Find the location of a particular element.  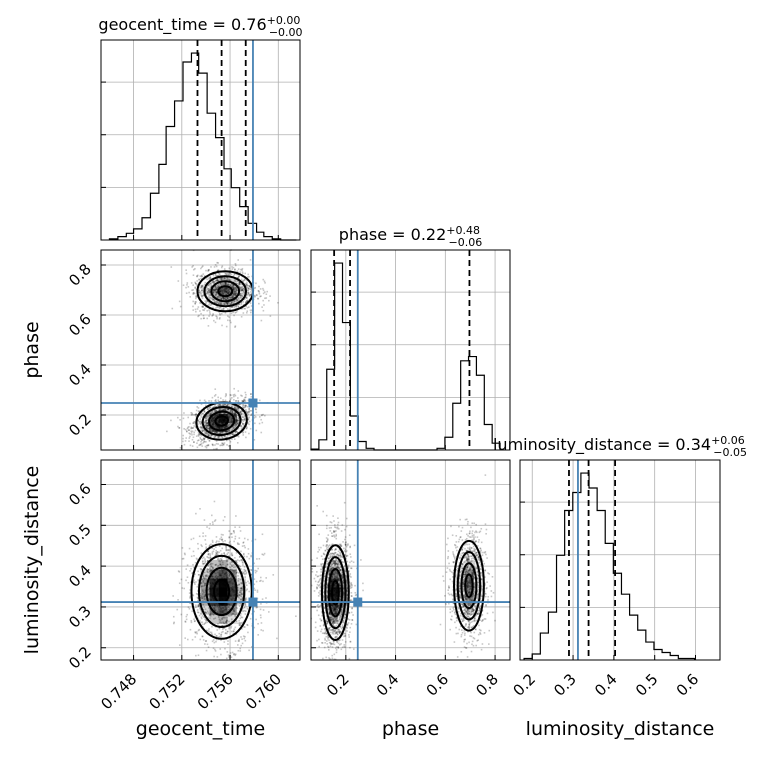

density-cell is located at coordinates (469, 592).